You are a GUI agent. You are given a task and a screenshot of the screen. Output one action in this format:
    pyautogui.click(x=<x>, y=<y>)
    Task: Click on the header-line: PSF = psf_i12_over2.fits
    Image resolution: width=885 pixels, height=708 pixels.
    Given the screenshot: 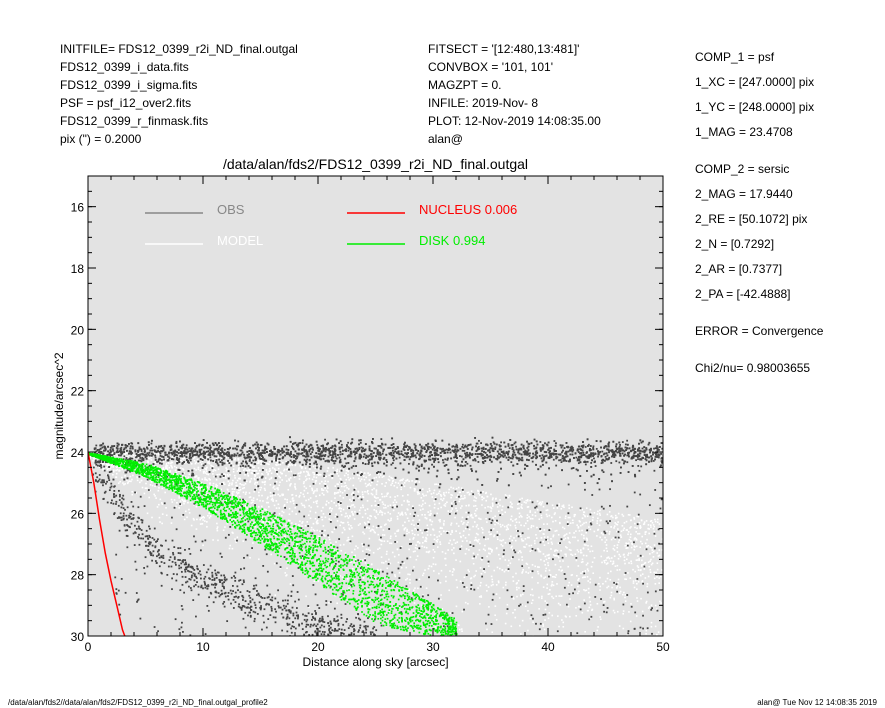 What is the action you would take?
    pyautogui.click(x=126, y=103)
    